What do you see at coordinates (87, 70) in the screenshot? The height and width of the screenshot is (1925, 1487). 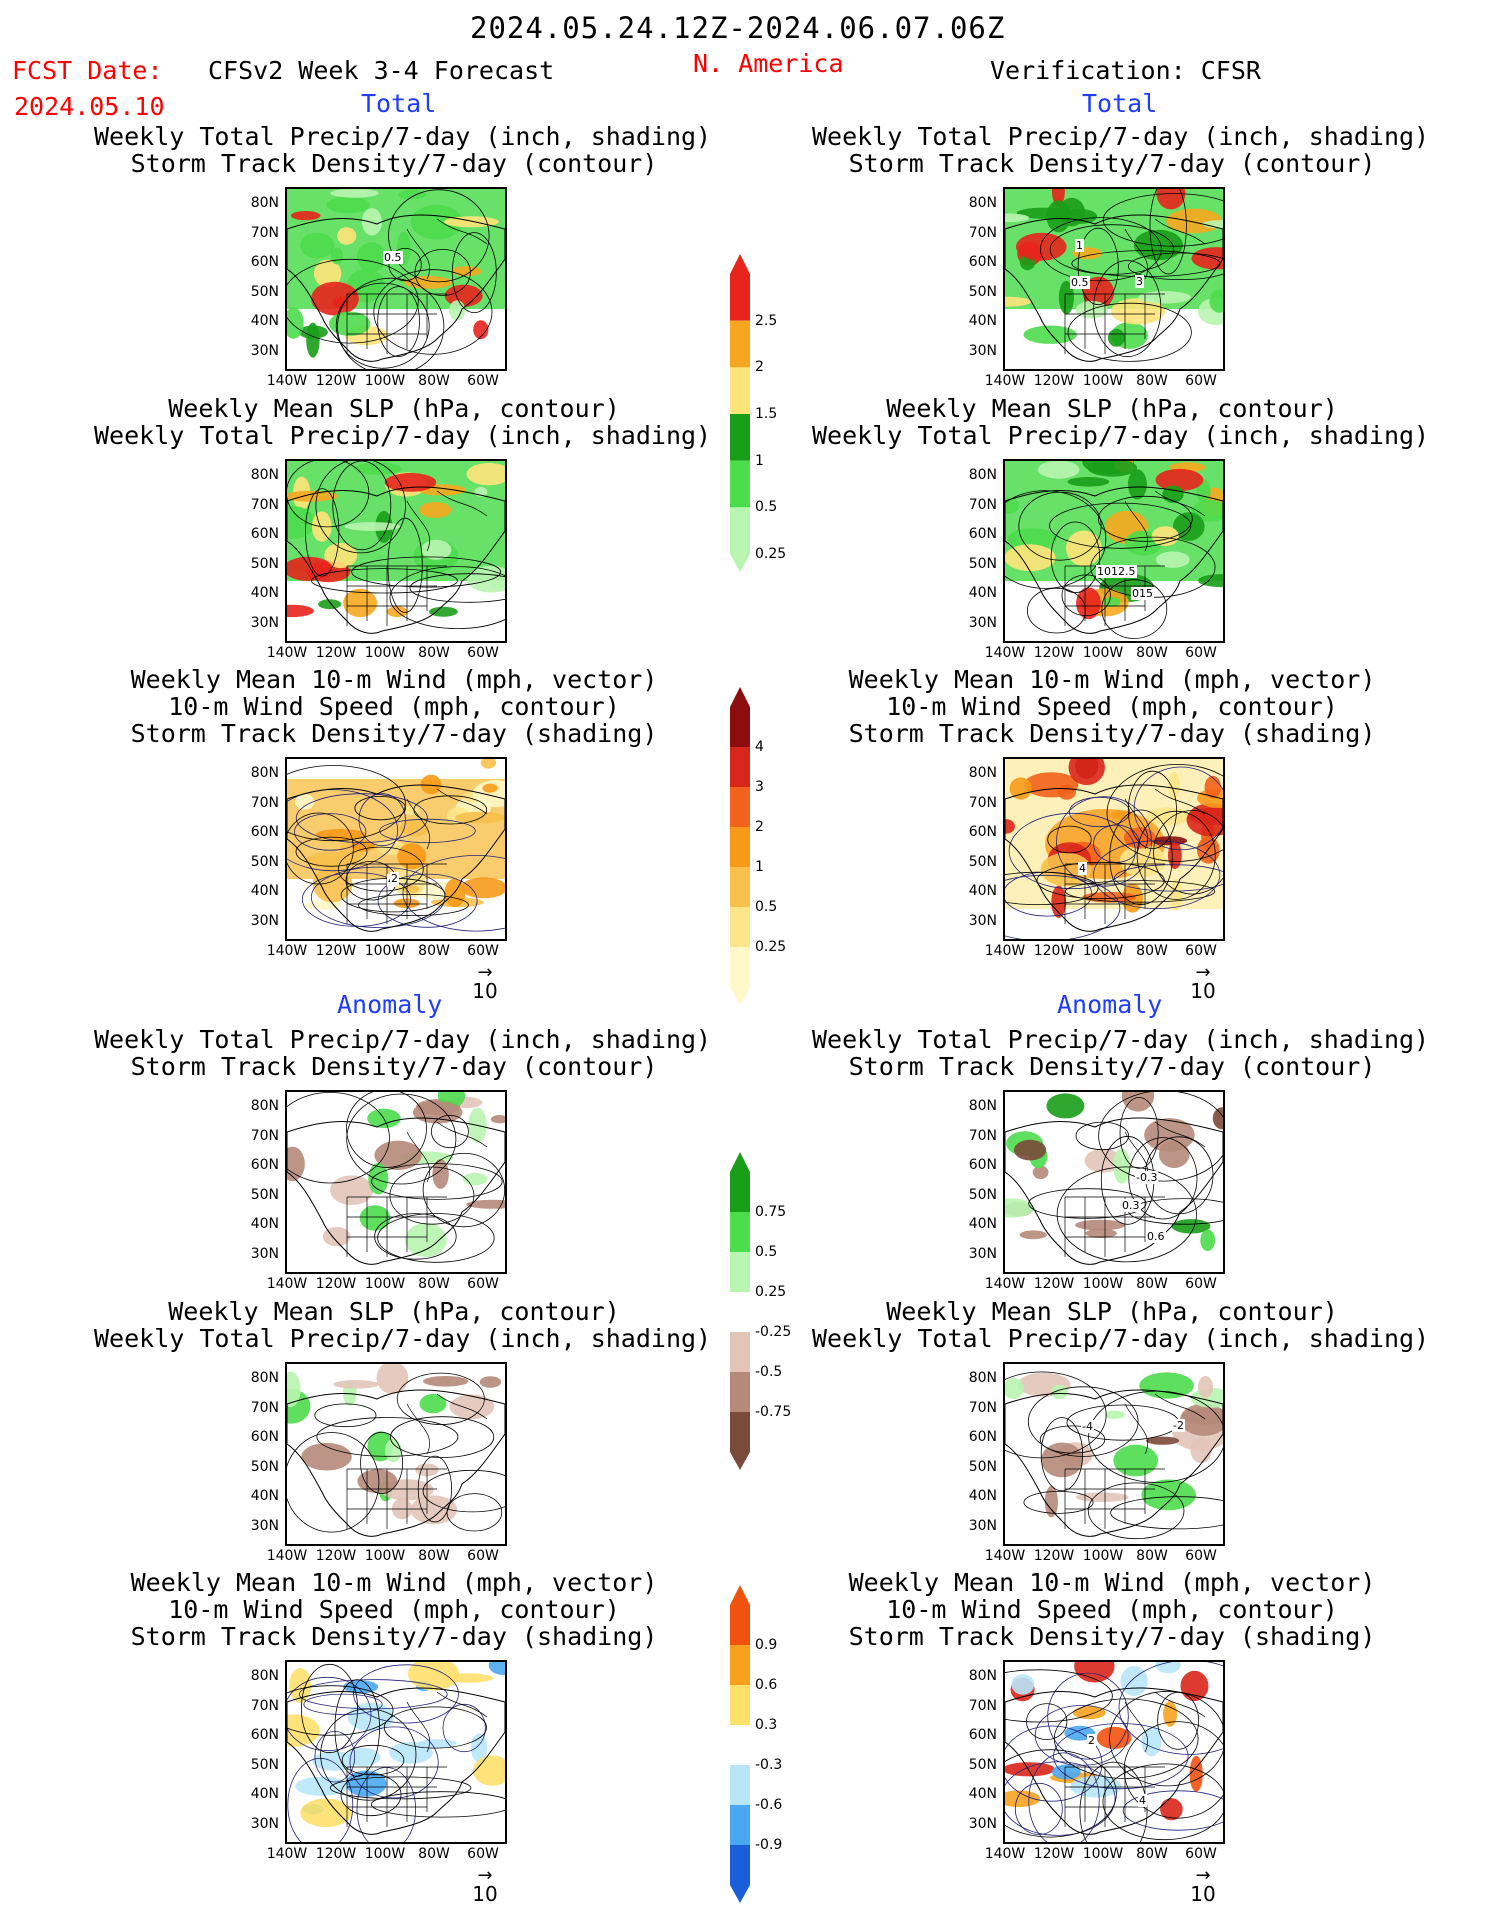 I see `fcst-date-label: FCST Date:` at bounding box center [87, 70].